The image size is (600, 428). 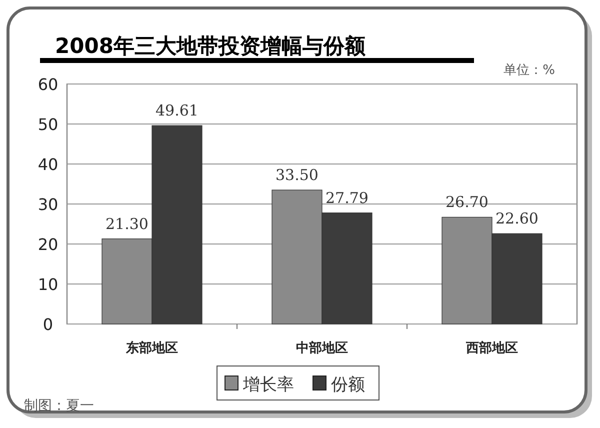 I want to click on x-tick-label: 中部地区, so click(x=322, y=348).